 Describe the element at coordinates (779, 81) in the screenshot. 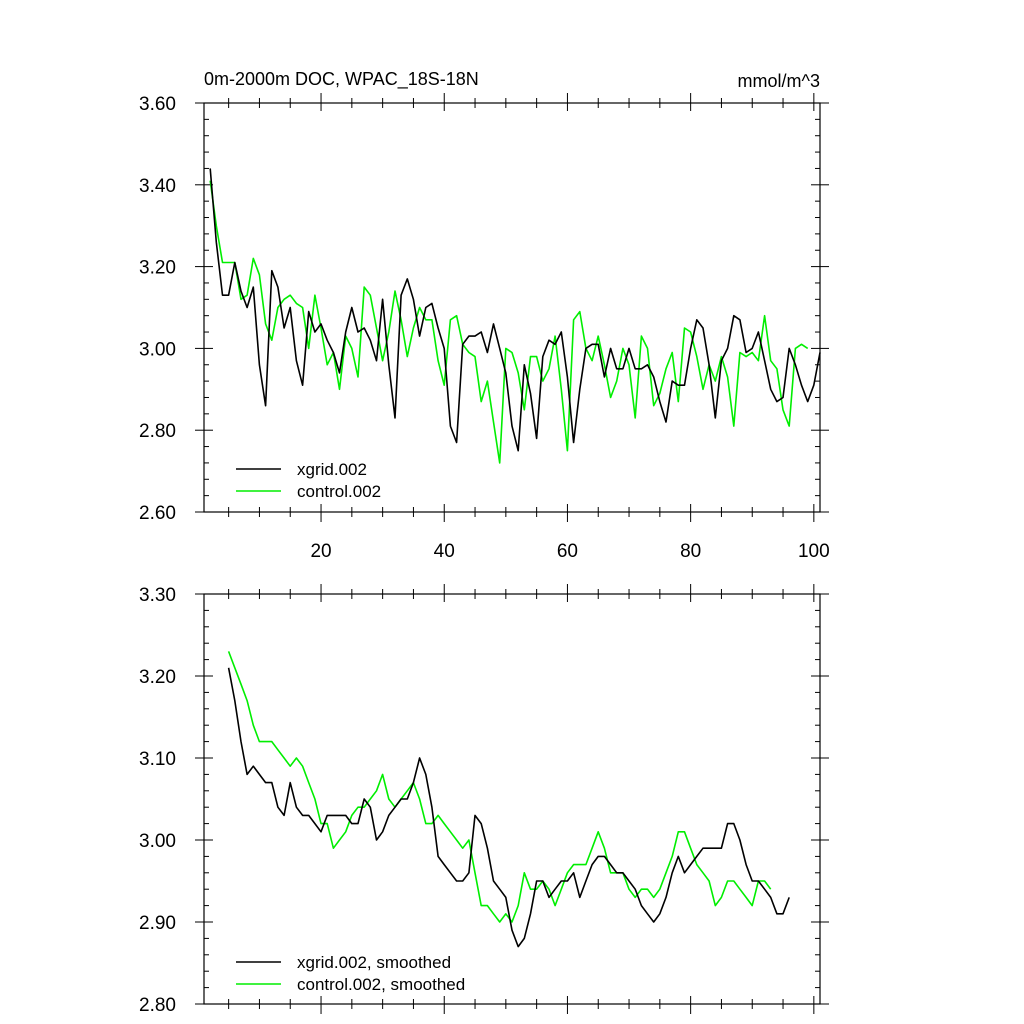

I see `top-units-label: mmol/m^3` at that location.